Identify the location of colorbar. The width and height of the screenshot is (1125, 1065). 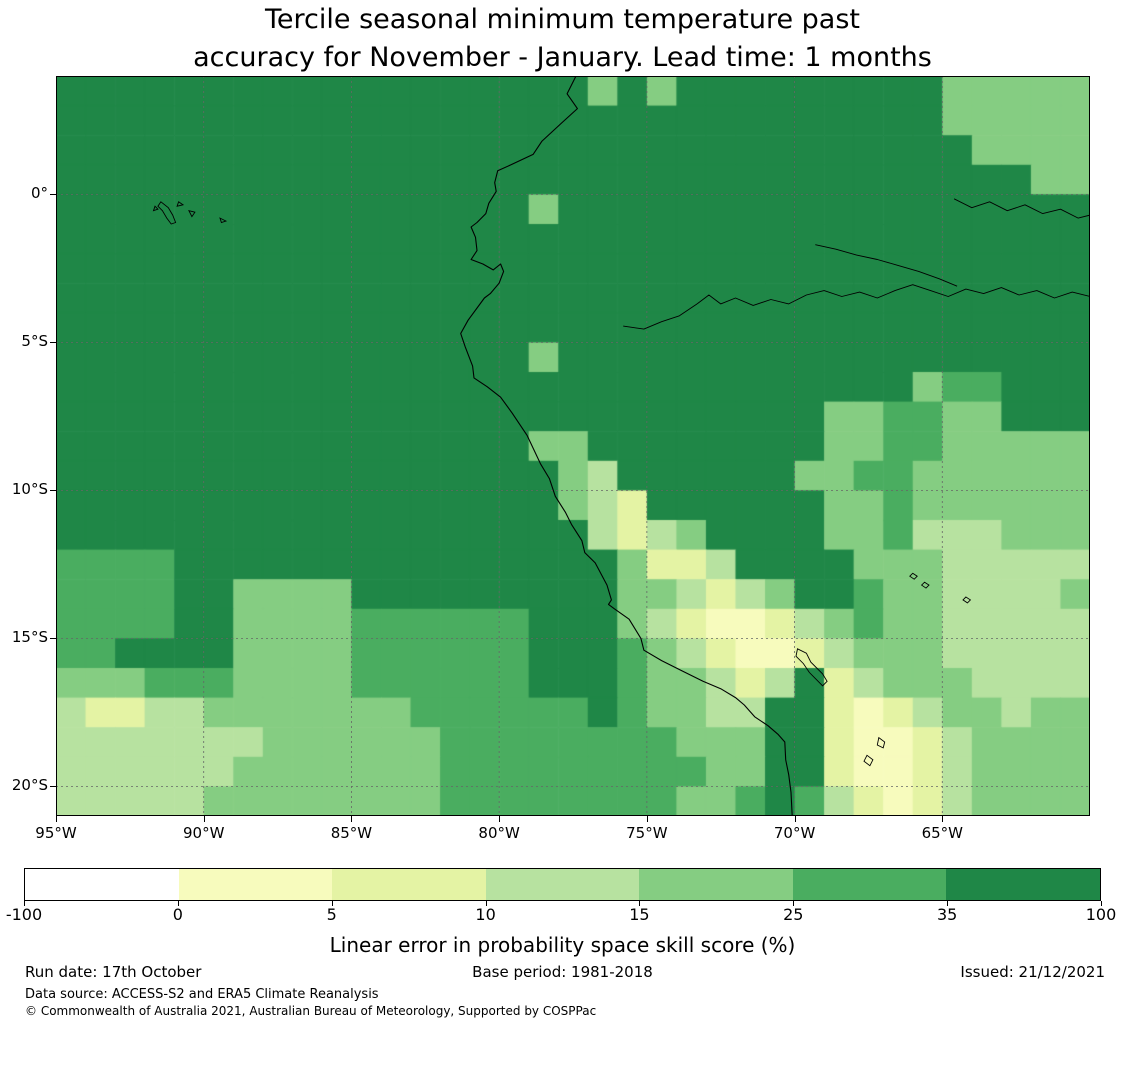
(562, 884).